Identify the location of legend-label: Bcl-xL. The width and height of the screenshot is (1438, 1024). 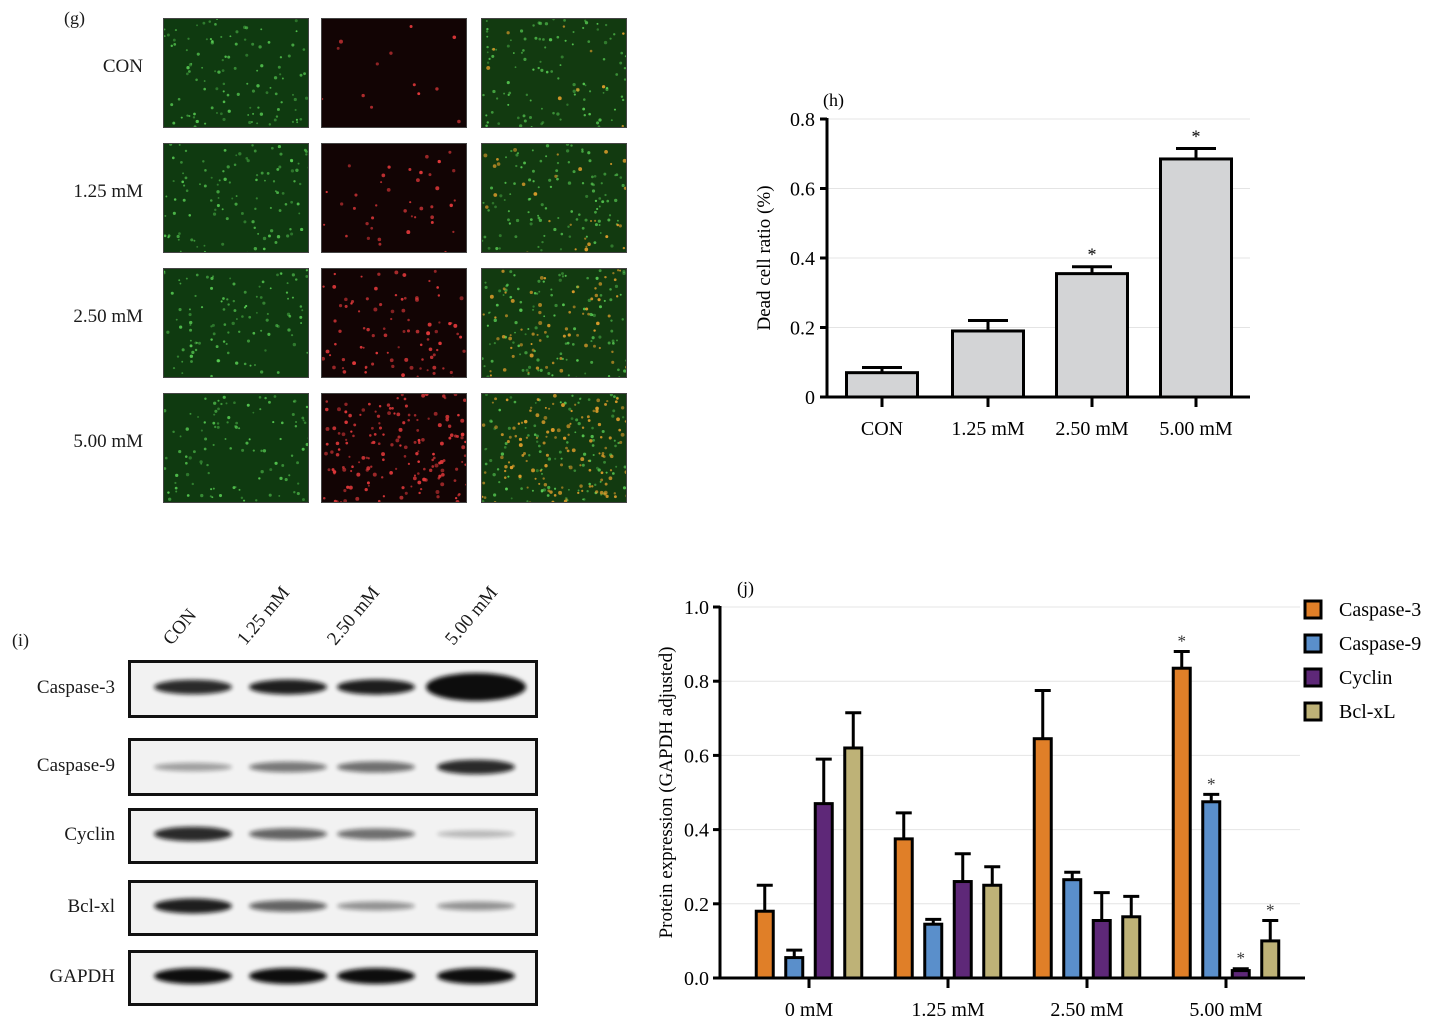
(1367, 712).